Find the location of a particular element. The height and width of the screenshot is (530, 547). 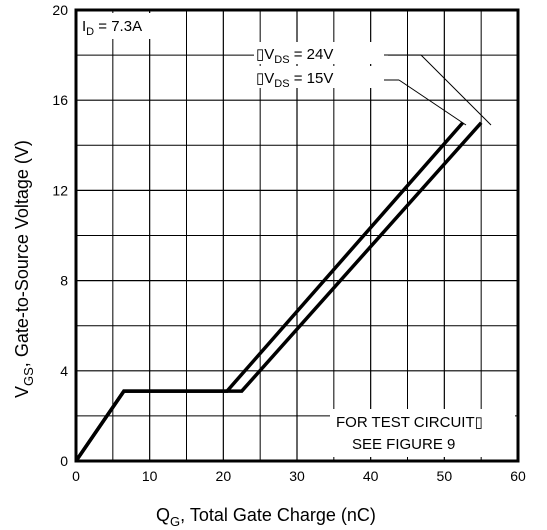

x-axis-label: QG, Total Gate Charge (nC) is located at coordinates (266, 517).